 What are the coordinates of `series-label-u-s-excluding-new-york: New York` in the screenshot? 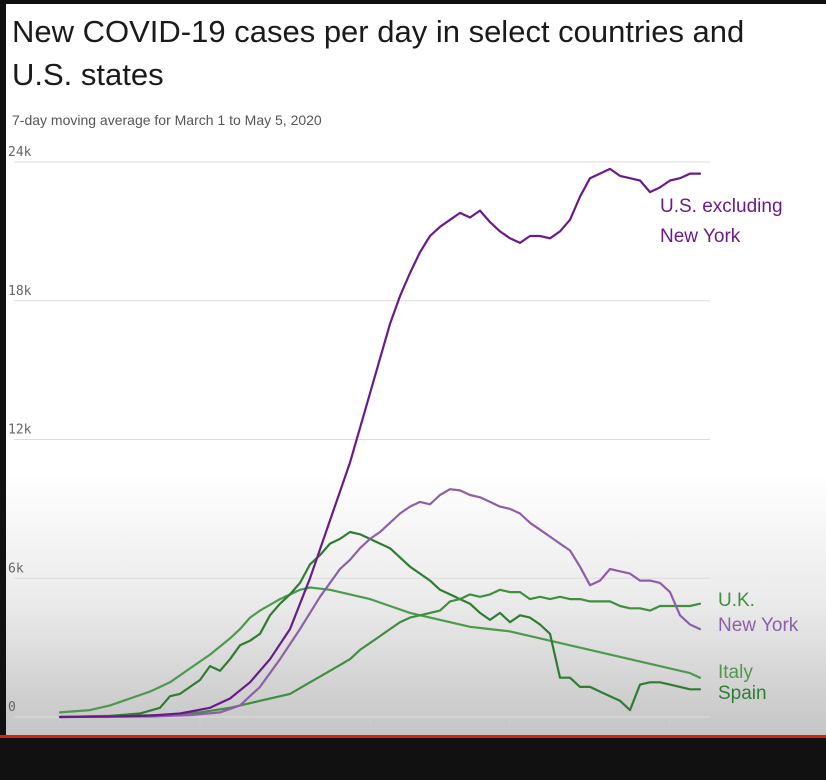 It's located at (700, 236).